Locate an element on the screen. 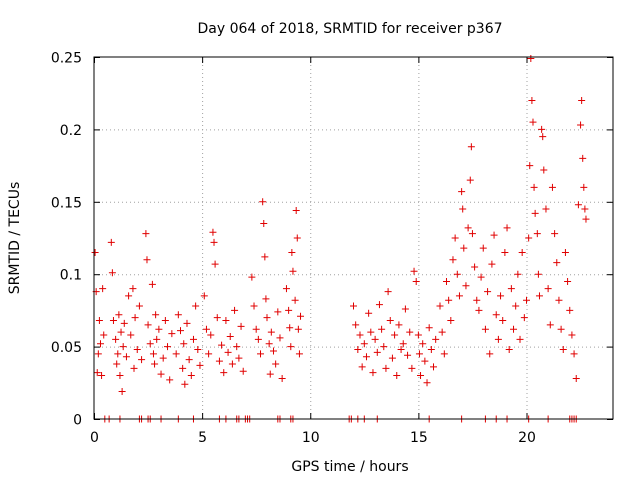 The image size is (640, 480). x-tick-label: 15 is located at coordinates (419, 438).